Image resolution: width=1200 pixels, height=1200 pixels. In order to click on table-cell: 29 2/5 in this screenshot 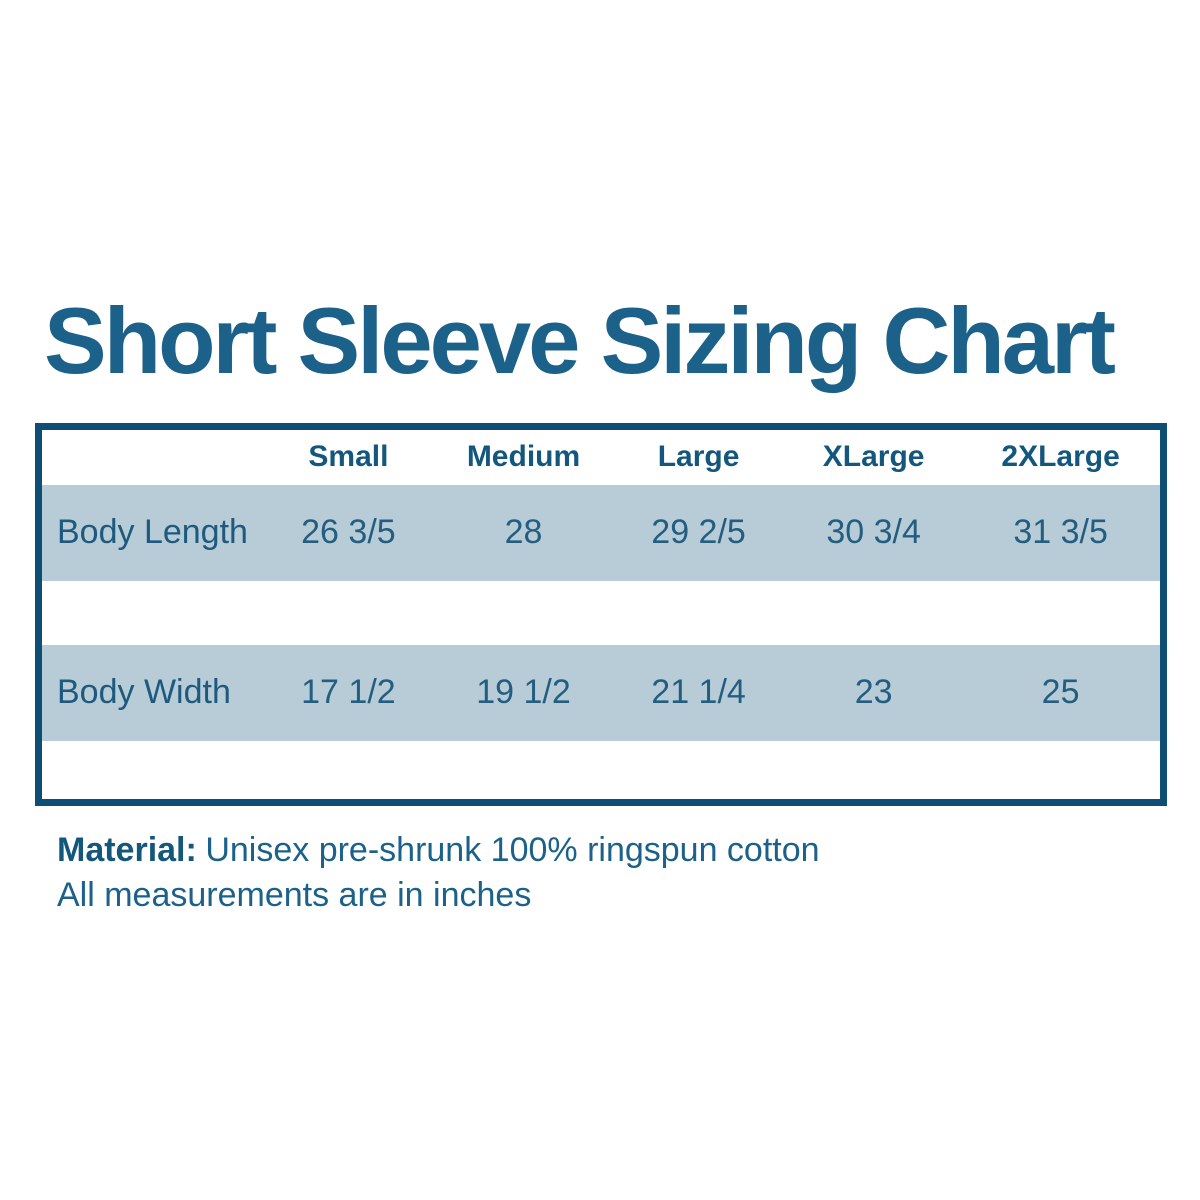, I will do `click(698, 532)`.